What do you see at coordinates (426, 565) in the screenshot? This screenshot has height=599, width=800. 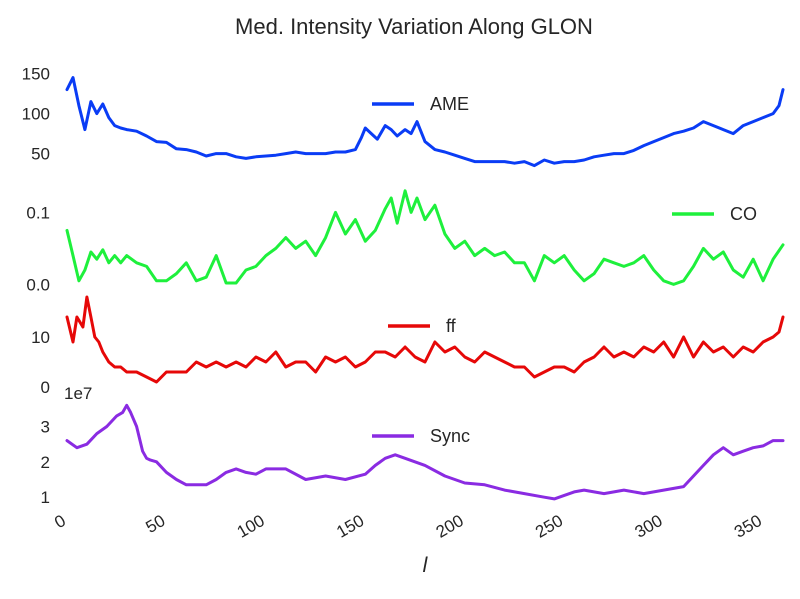 I see `x-axis-label: l` at bounding box center [426, 565].